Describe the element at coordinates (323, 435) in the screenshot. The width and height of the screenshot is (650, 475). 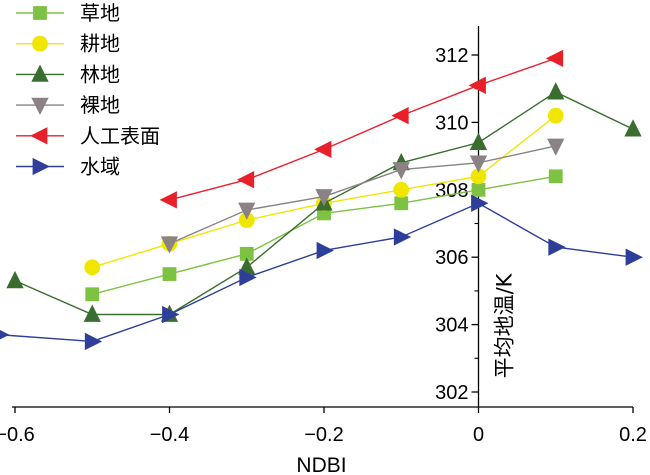
I see `x-tick-label: −0.2` at that location.